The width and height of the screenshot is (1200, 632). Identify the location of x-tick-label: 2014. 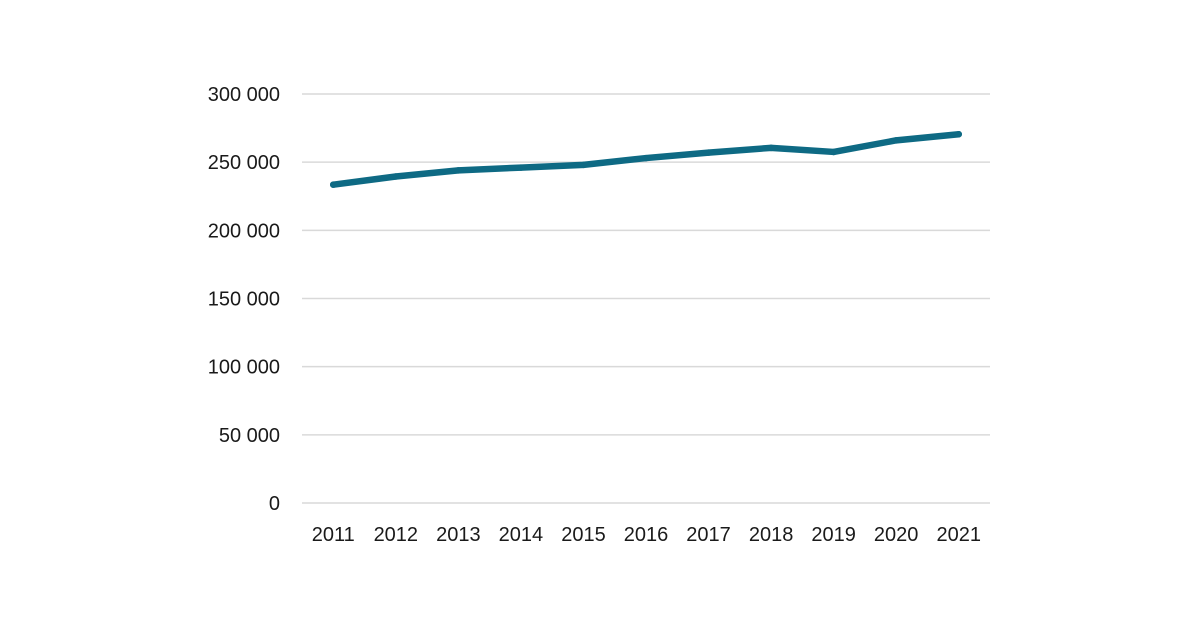
(521, 535).